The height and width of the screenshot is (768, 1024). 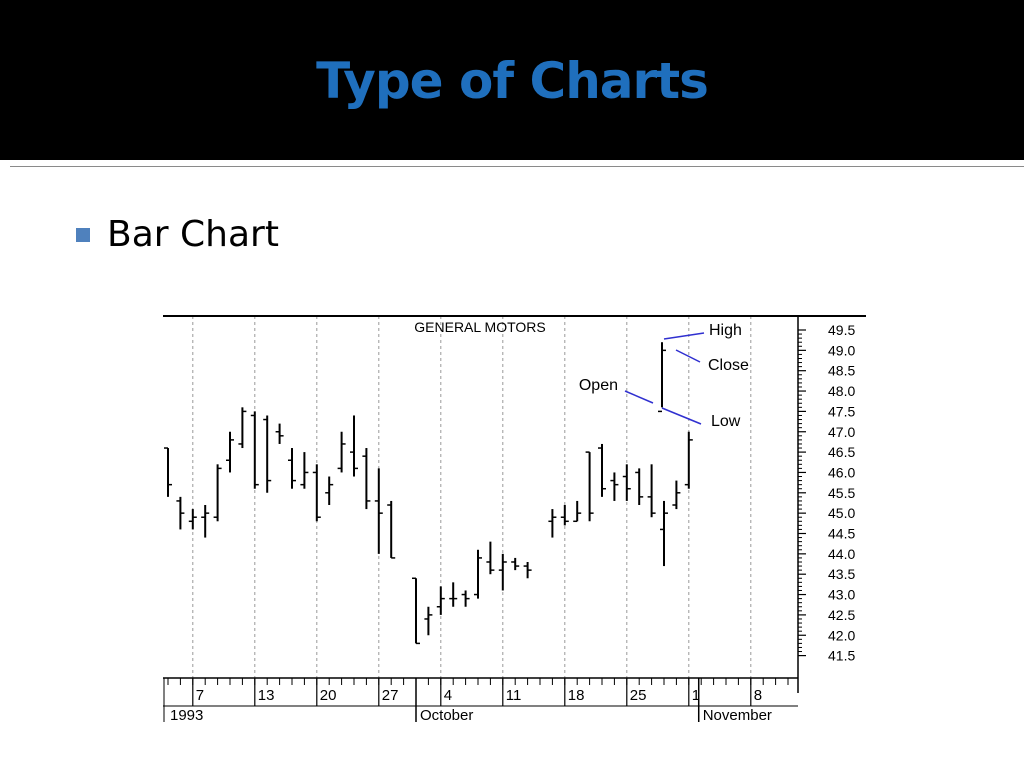 What do you see at coordinates (684, 336) in the screenshot?
I see `high-pointer-line` at bounding box center [684, 336].